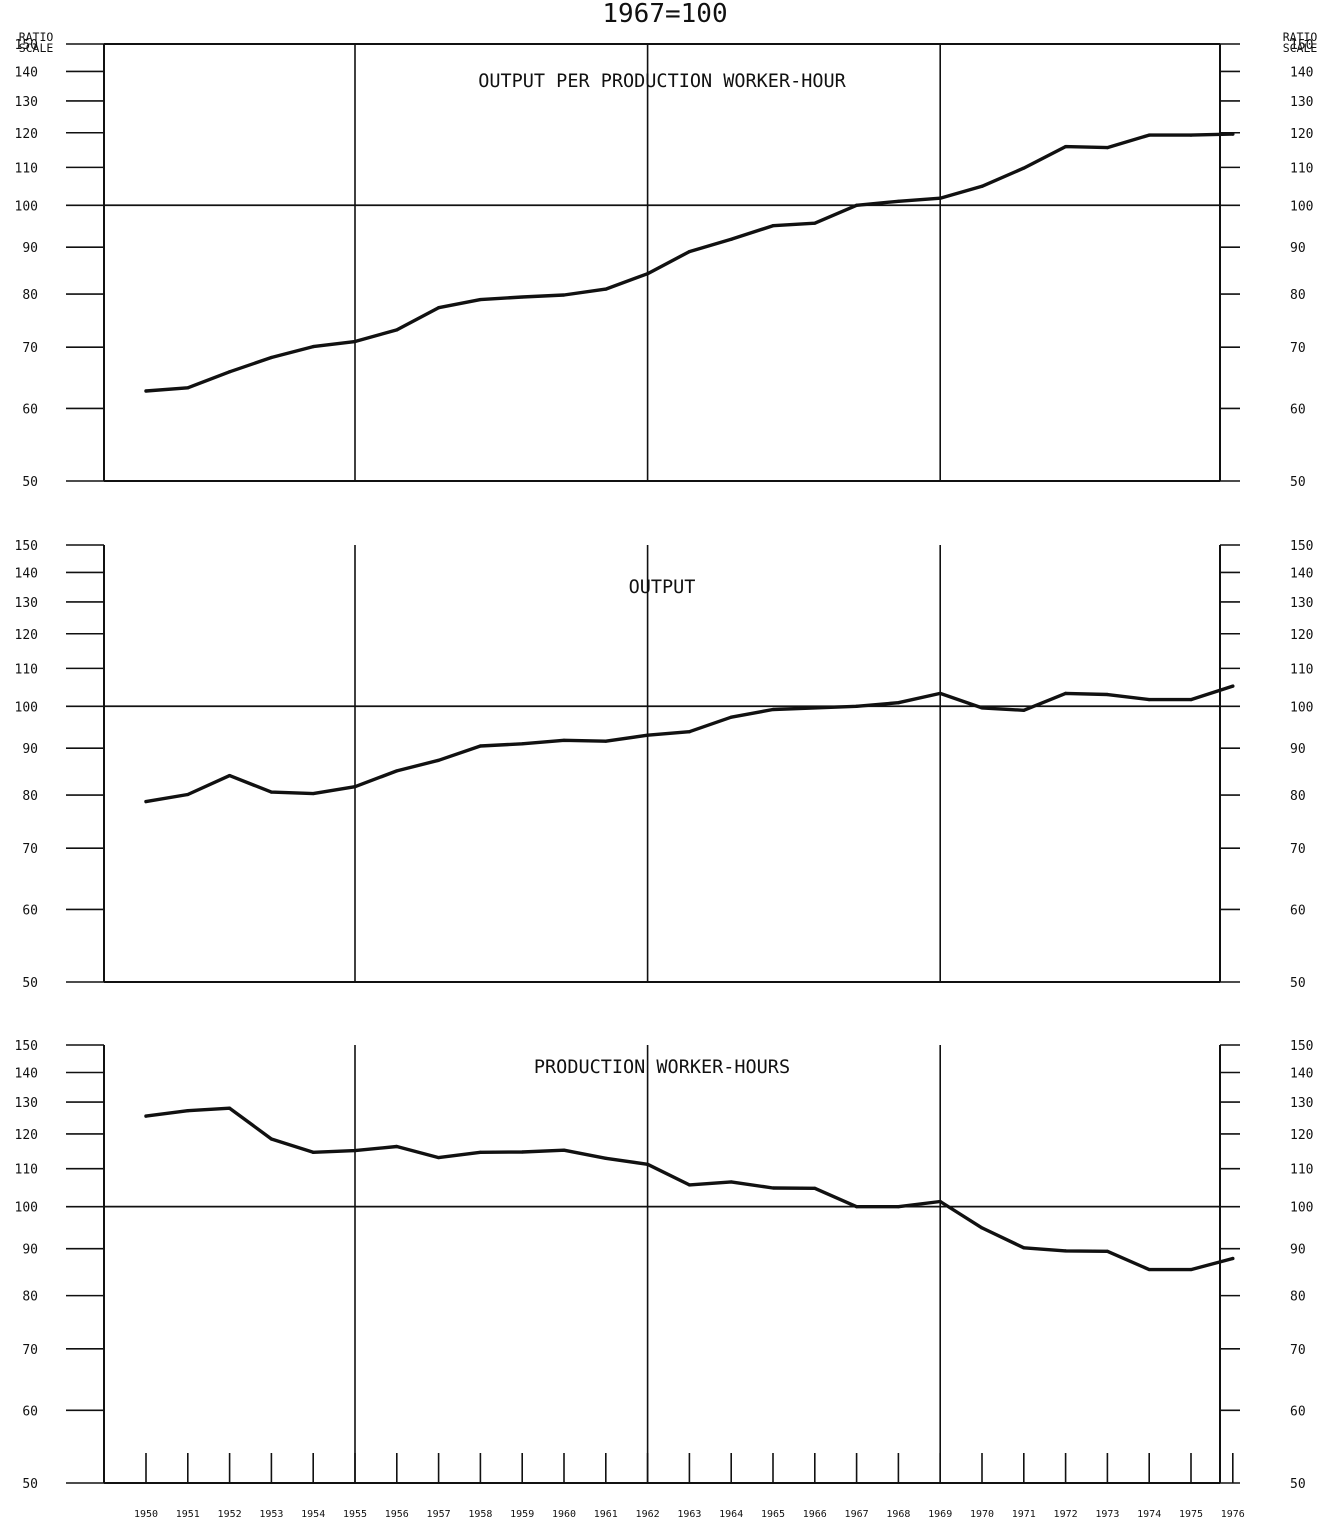  I want to click on x-tick-label-1962: 1962, so click(648, 1514).